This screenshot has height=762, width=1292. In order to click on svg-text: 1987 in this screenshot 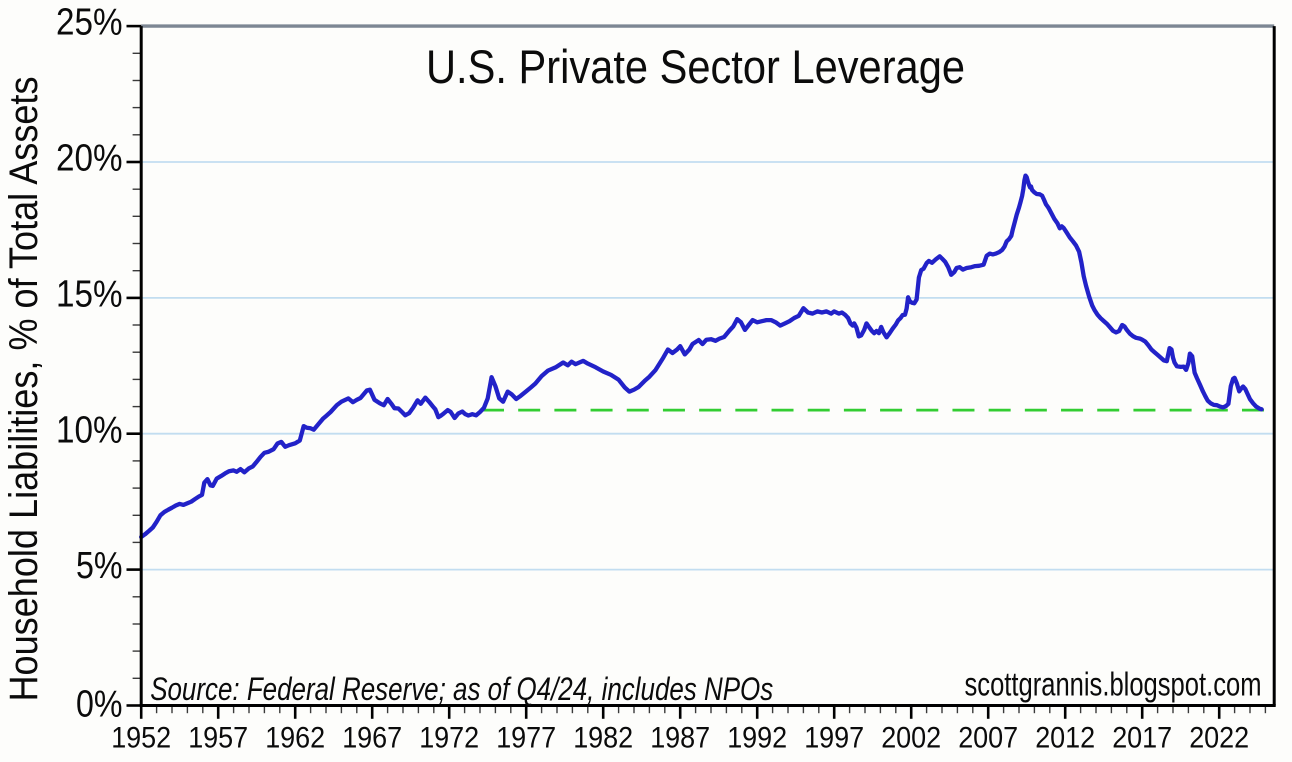, I will do `click(680, 738)`.